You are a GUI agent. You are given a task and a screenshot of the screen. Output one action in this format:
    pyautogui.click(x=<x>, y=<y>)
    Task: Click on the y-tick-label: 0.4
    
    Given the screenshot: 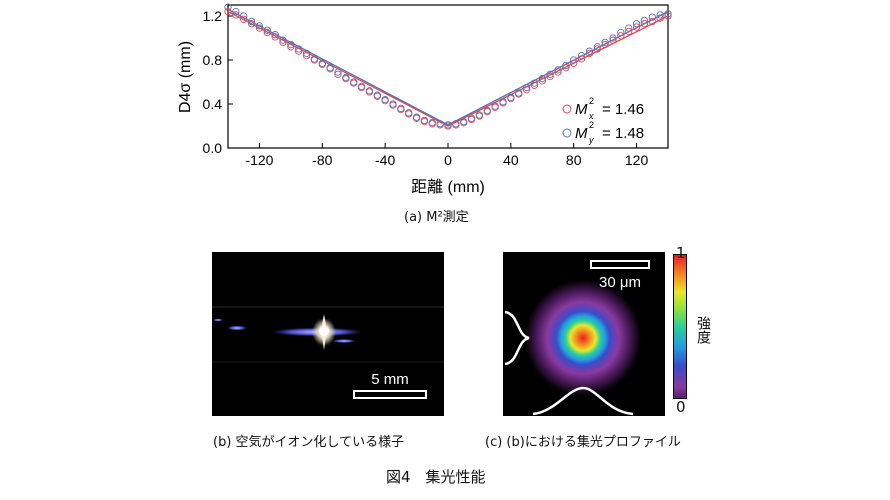 What is the action you would take?
    pyautogui.click(x=213, y=104)
    